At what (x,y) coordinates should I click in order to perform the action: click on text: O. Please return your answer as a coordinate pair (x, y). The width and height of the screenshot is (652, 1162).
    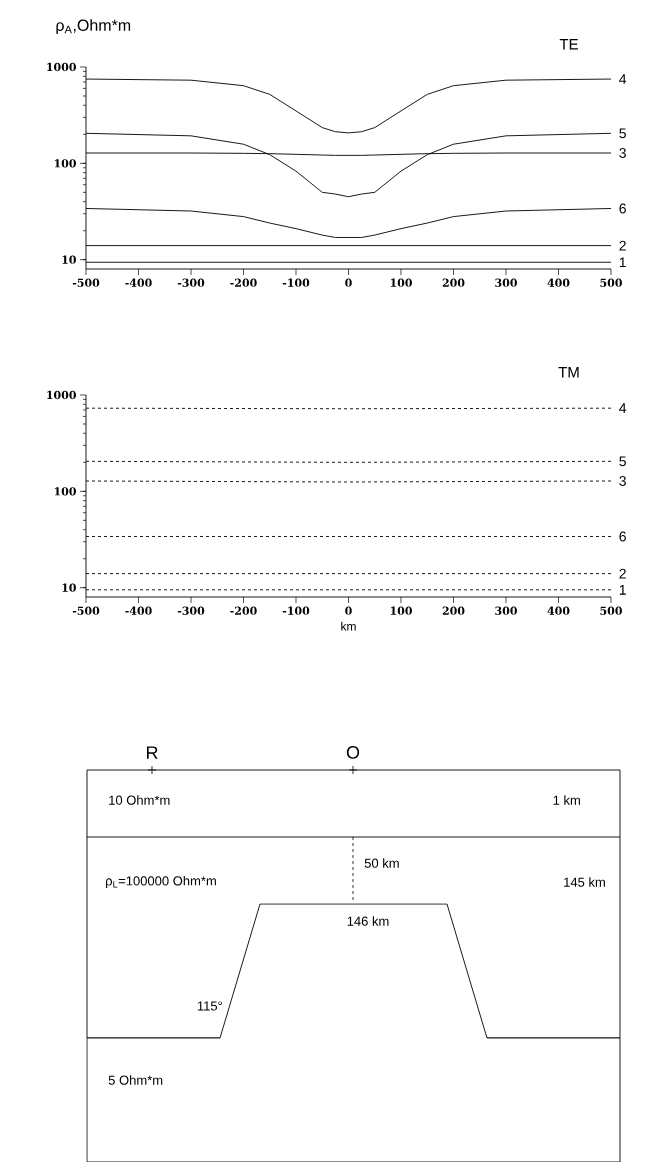
    Looking at the image, I should click on (353, 752).